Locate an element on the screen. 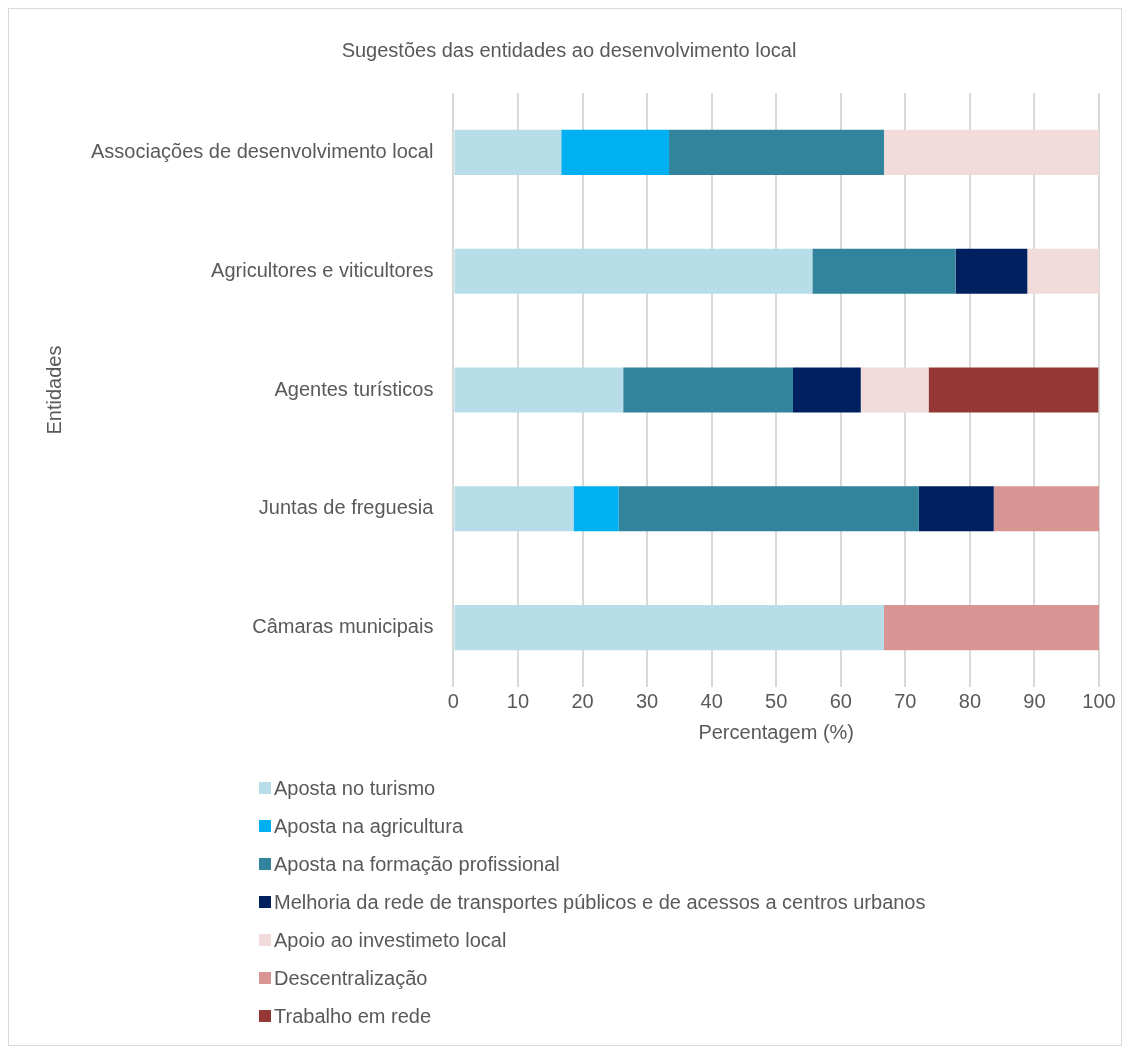  legend-label: Melhoria da rede de transportes públicos e de acessos a centros urbanos is located at coordinates (600, 902).